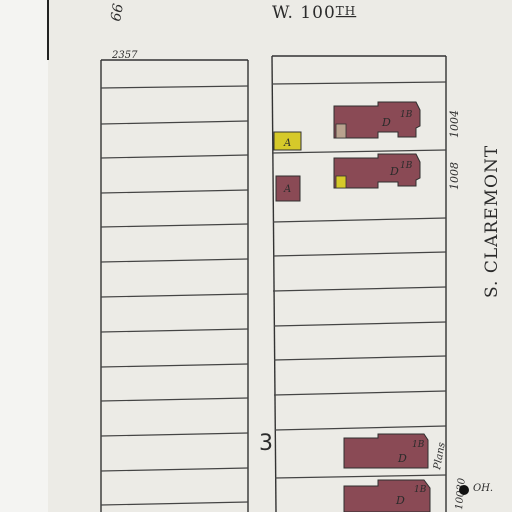 This screenshot has width=512, height=512. Describe the element at coordinates (117, 12) in the screenshot. I see `corner-number: 66` at that location.